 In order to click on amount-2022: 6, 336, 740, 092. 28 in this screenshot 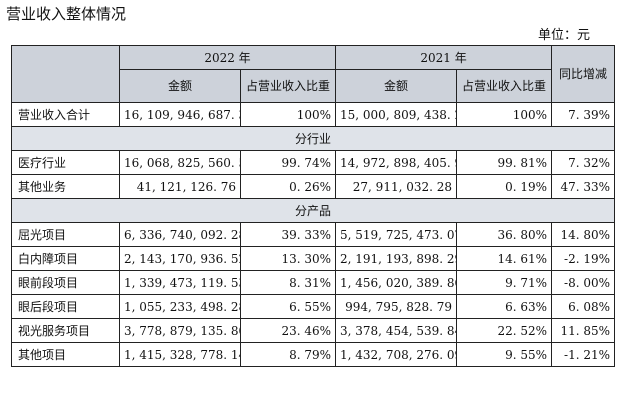, I will do `click(180, 234)`.